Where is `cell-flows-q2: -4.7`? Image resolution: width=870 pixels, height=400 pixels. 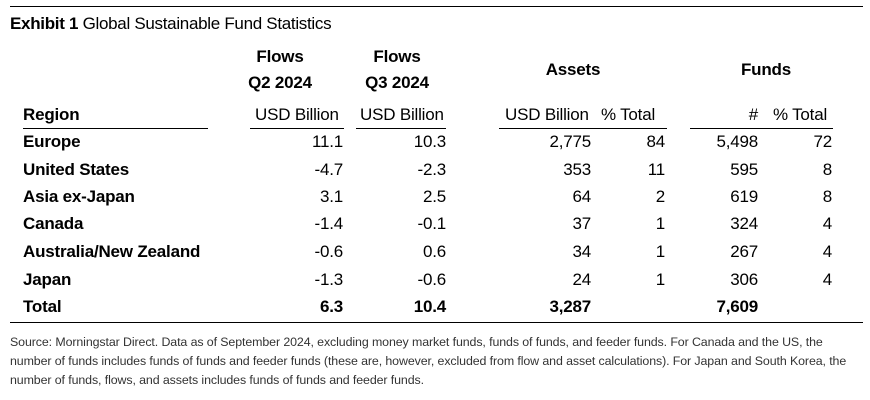 cell-flows-q2: -4.7 is located at coordinates (329, 169).